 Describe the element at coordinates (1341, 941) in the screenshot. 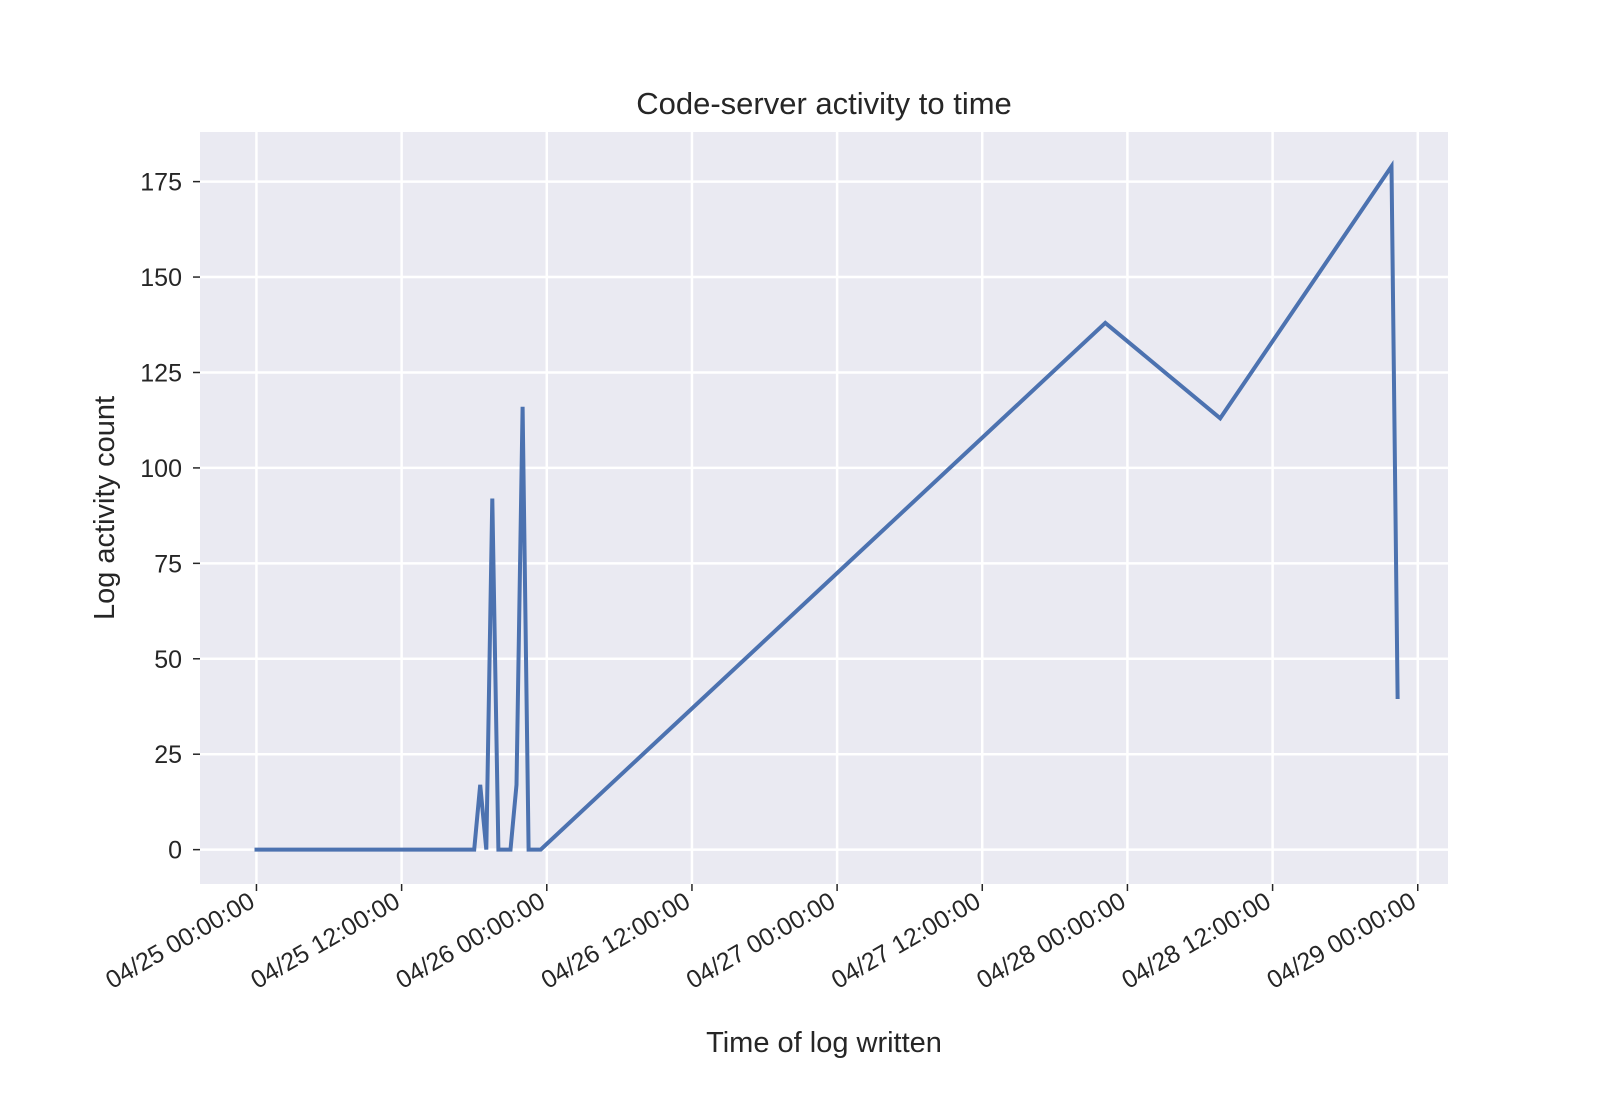

I see `x-tick-label: 04/29 00:00:00` at that location.